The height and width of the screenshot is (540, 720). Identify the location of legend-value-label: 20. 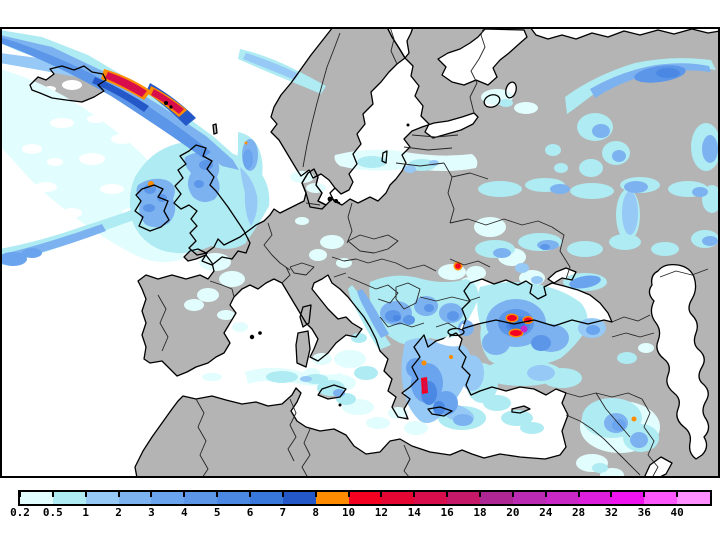
(513, 512).